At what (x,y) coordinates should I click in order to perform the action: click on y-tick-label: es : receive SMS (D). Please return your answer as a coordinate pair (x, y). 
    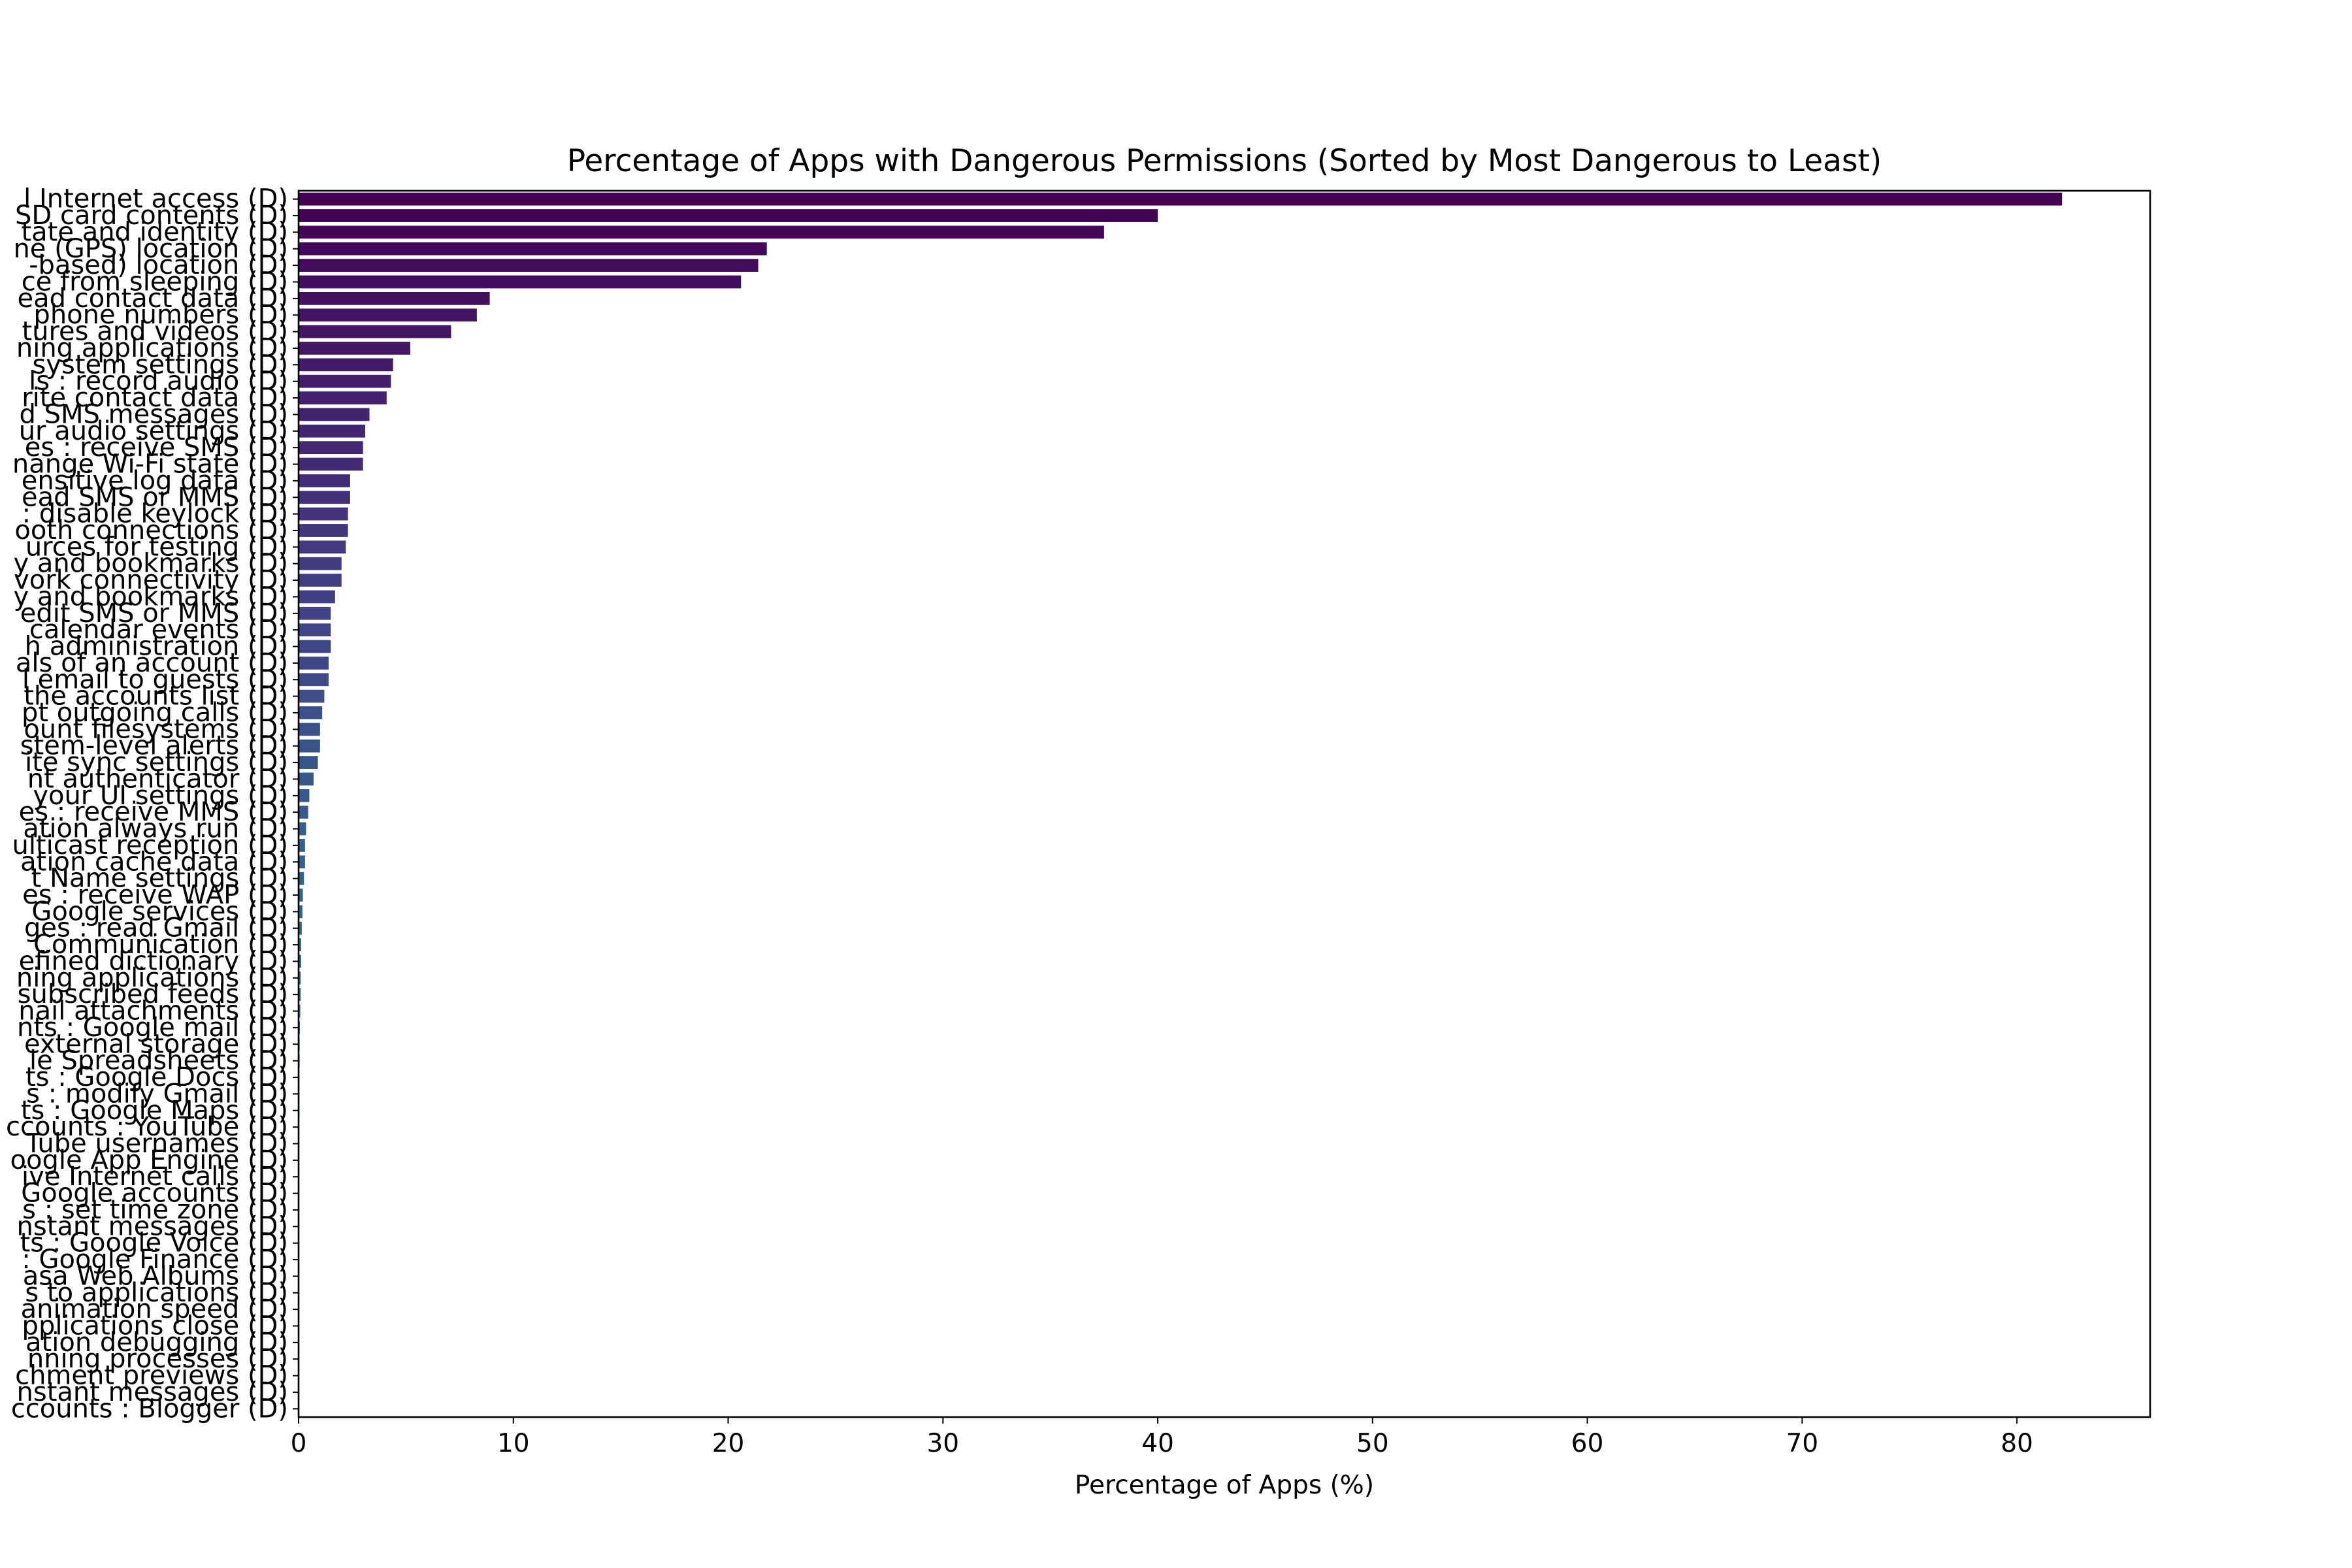
    Looking at the image, I should click on (156, 448).